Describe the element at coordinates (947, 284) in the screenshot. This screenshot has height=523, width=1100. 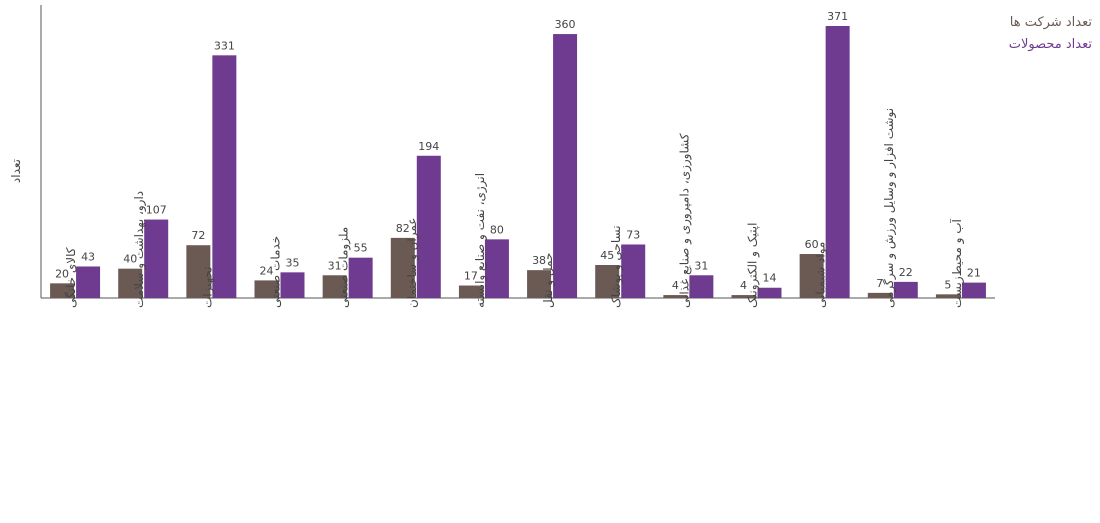
I see `data-label: 5` at that location.